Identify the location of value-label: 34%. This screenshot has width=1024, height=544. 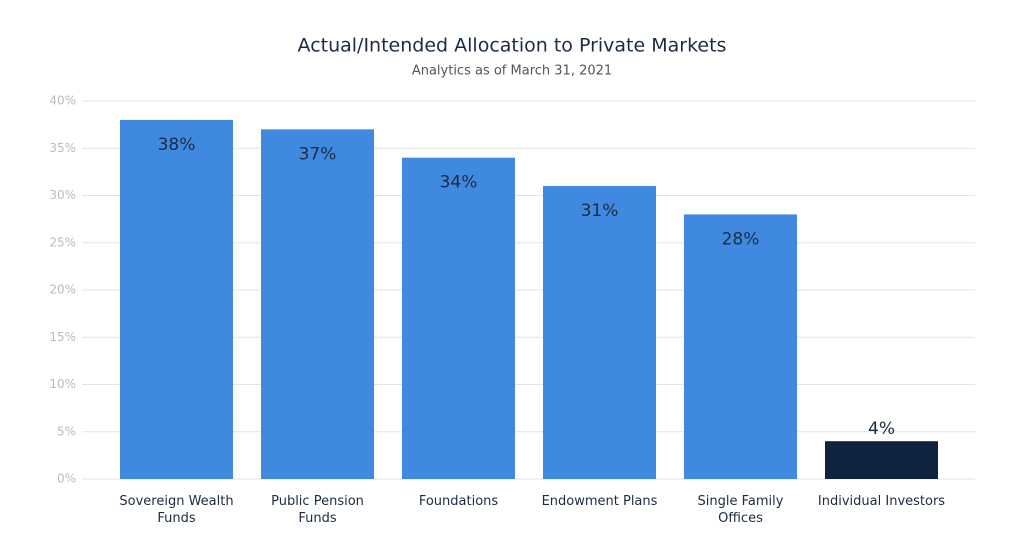
(459, 183).